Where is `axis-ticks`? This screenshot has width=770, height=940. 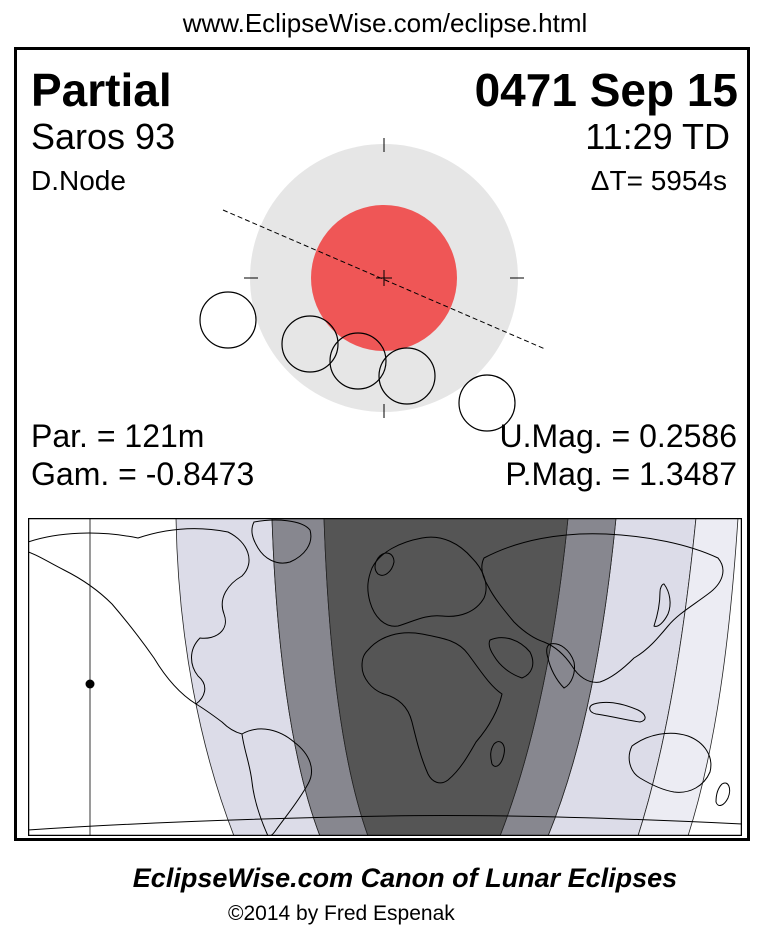 axis-ticks is located at coordinates (384, 278).